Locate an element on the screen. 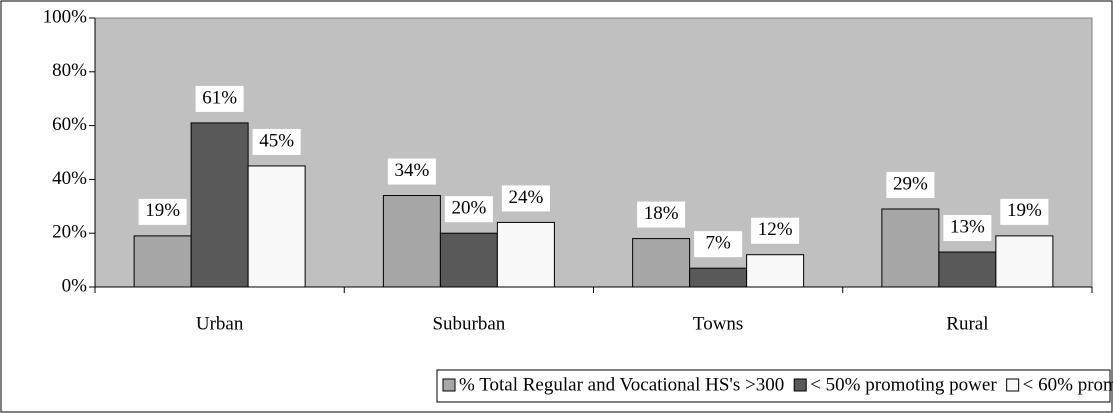  x-tick-label: Rural is located at coordinates (967, 323).